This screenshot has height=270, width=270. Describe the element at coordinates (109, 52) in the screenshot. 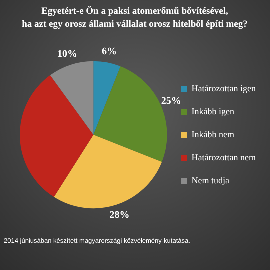

I see `data-label: 6%` at that location.